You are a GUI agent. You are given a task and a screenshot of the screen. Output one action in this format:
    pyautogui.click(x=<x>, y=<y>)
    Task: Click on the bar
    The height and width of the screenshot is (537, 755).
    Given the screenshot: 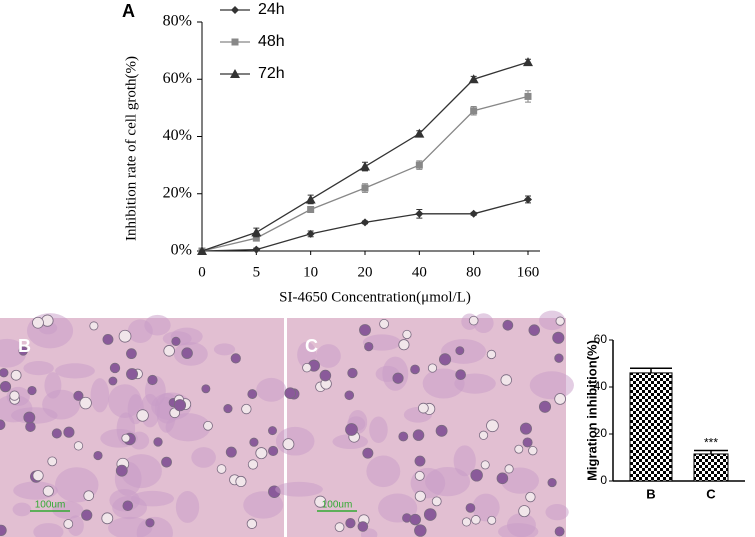 What is the action you would take?
    pyautogui.click(x=711, y=467)
    